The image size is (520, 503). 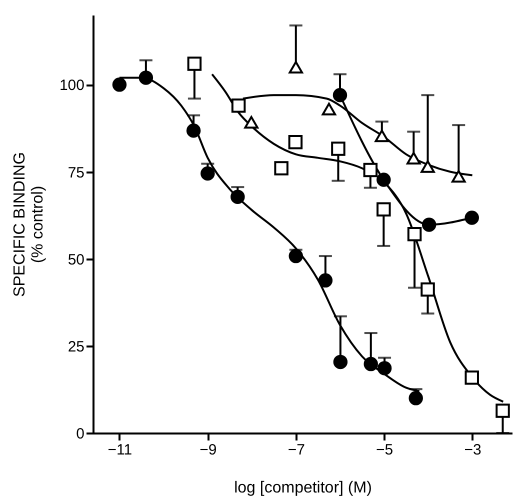 What do you see at coordinates (71, 85) in the screenshot?
I see `y-tick-label: 100` at bounding box center [71, 85].